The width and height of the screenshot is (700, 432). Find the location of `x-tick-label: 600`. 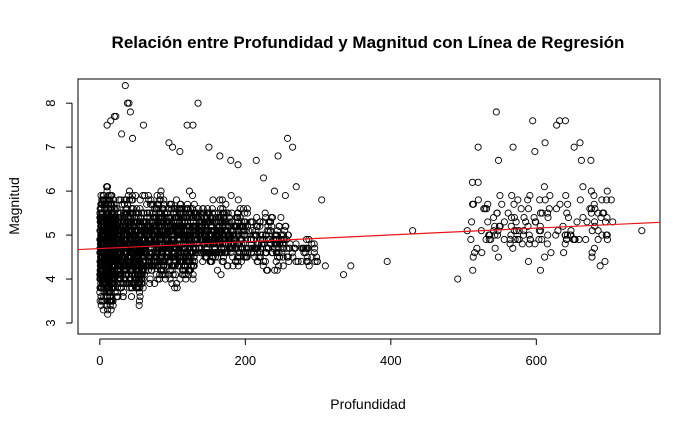

x-tick-label: 600 is located at coordinates (536, 360).